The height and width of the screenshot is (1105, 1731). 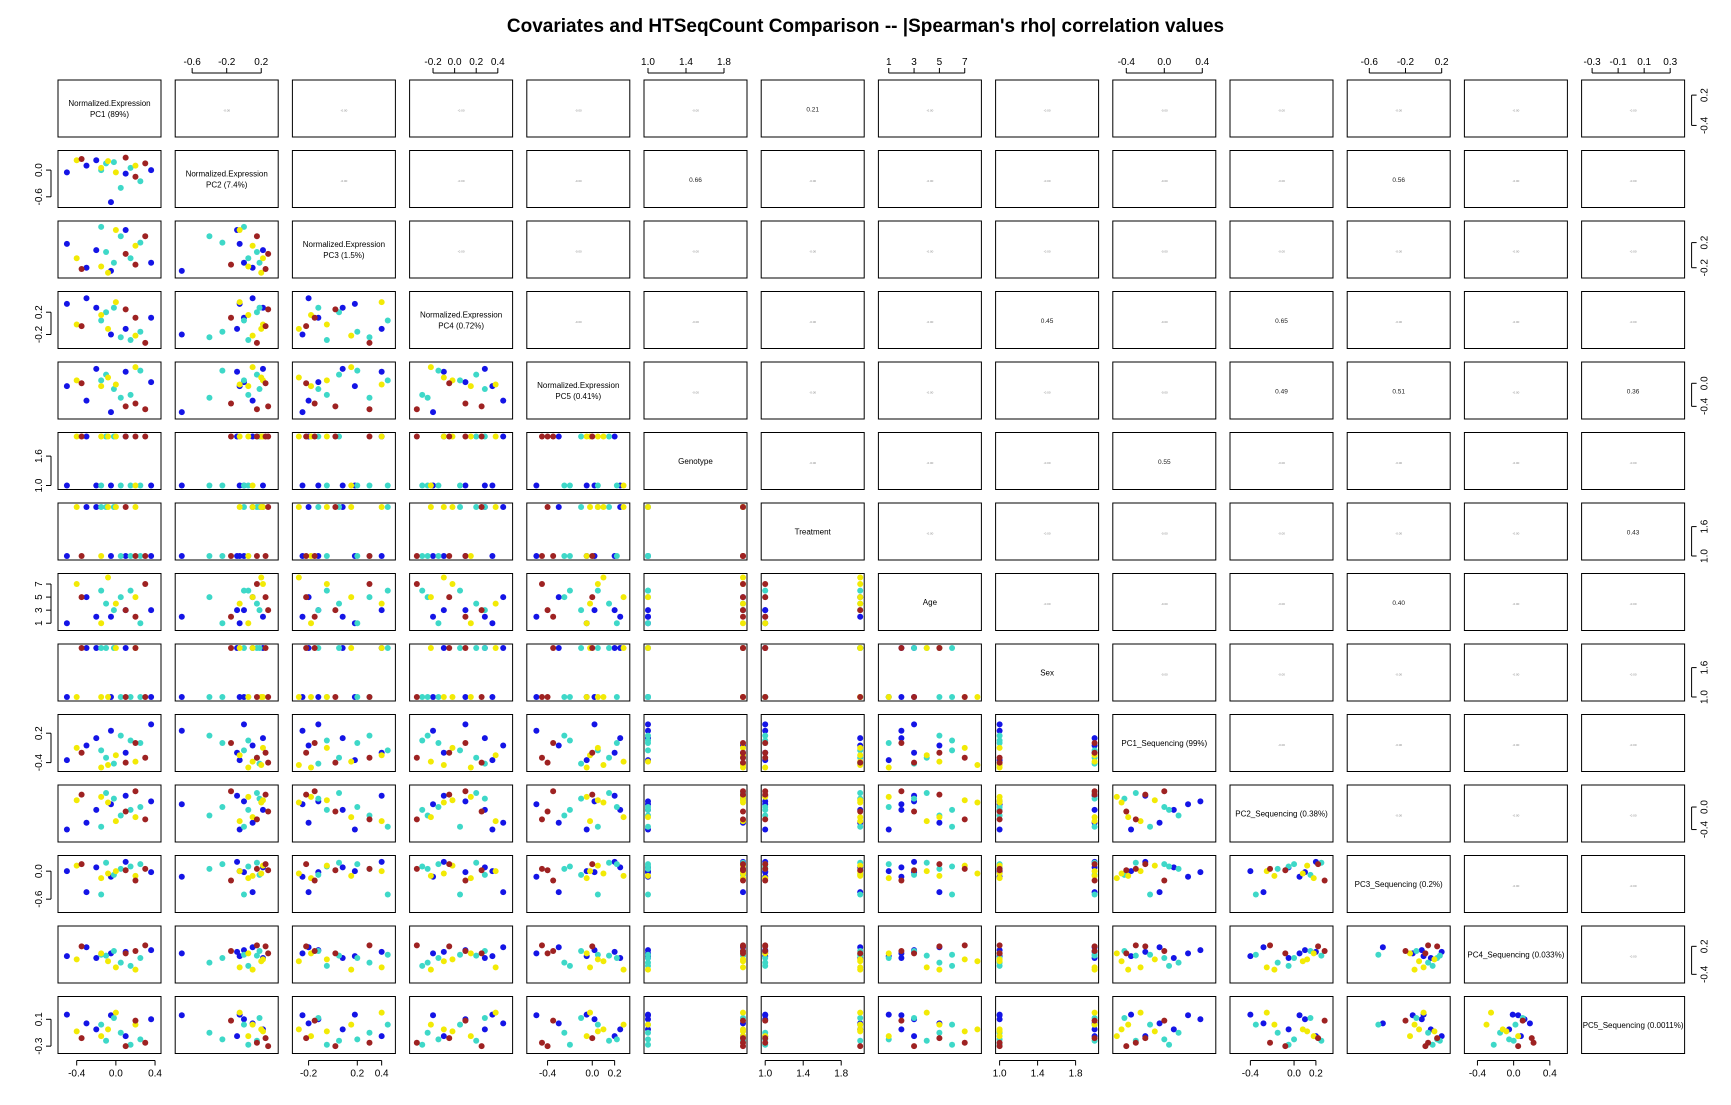 What do you see at coordinates (1550, 1074) in the screenshot?
I see `tick-label: 0.4` at bounding box center [1550, 1074].